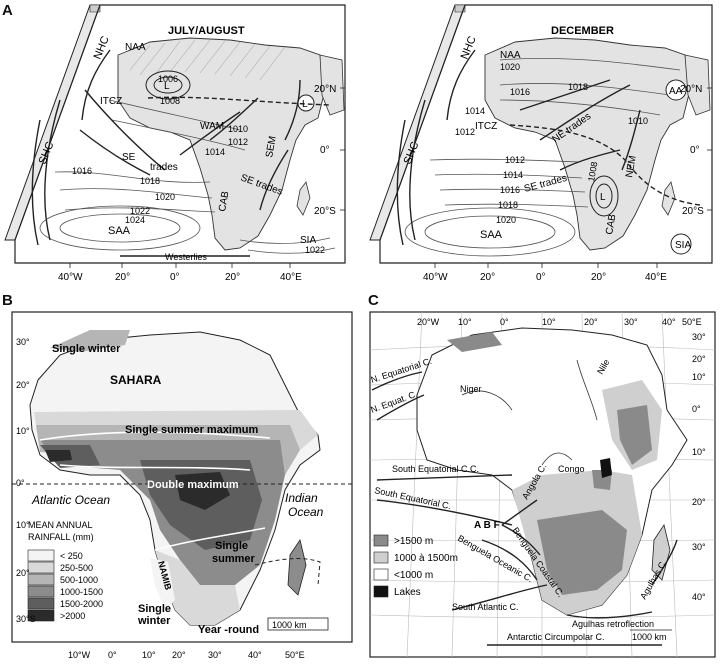  What do you see at coordinates (81, 604) in the screenshot?
I see `legend-label: 1500-2000` at bounding box center [81, 604].